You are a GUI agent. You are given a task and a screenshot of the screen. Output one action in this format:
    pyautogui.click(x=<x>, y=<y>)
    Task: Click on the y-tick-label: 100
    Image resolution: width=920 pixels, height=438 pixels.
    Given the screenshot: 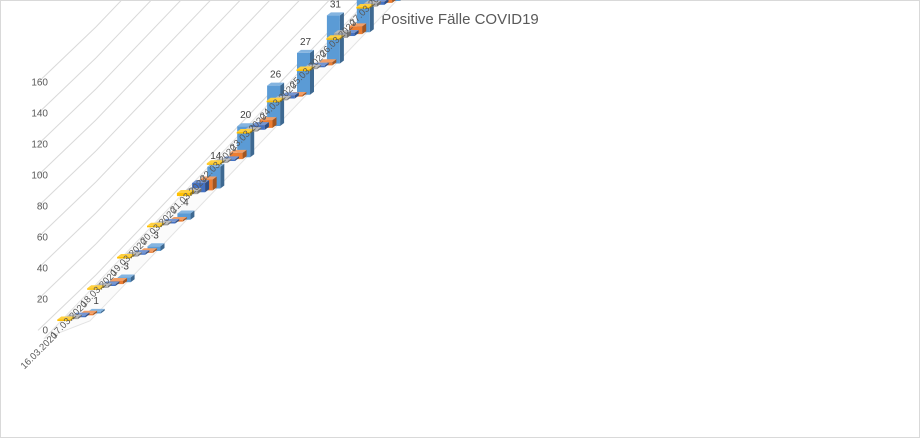 What is the action you would take?
    pyautogui.click(x=39, y=175)
    